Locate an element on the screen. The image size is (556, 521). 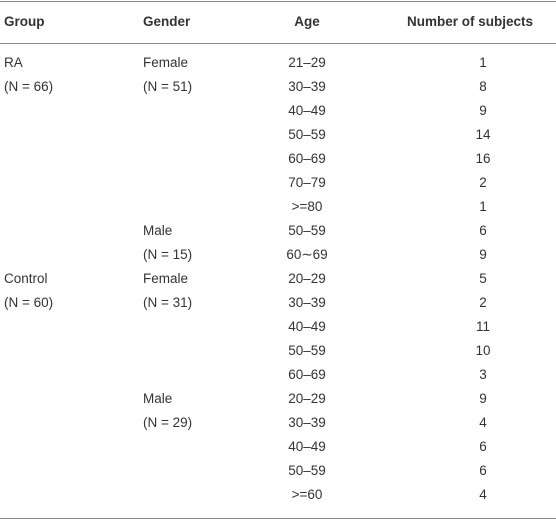
age-cell: 70–79 is located at coordinates (307, 182).